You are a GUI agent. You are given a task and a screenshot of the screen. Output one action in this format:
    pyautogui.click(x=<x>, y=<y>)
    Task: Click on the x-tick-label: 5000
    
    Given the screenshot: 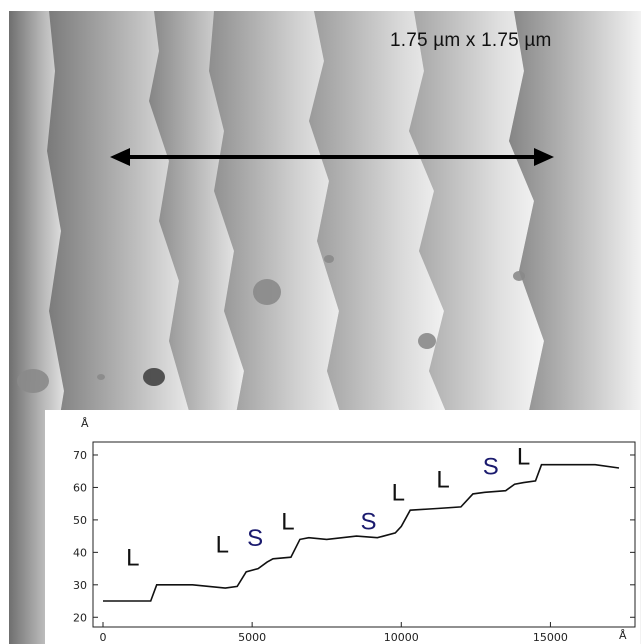 What is the action you would take?
    pyautogui.click(x=252, y=637)
    